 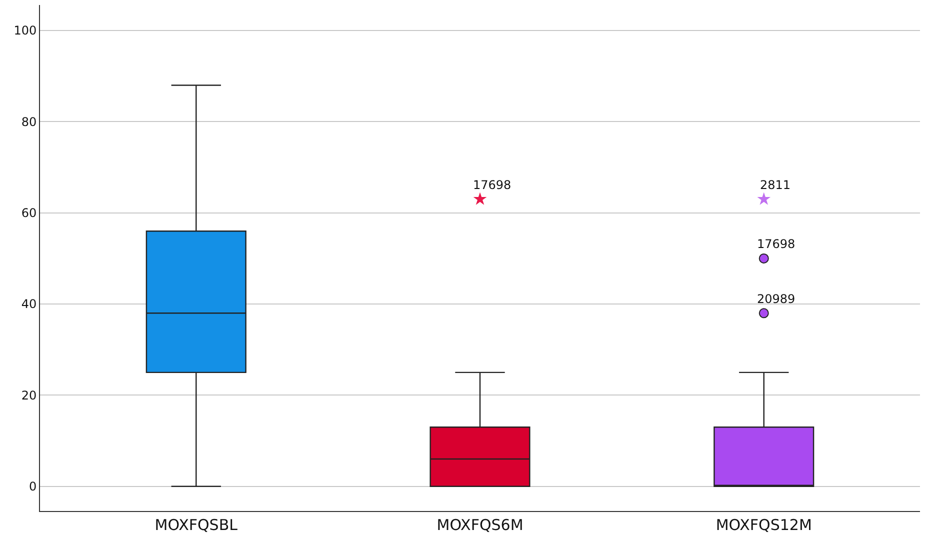 I want to click on annotation: 20989, so click(x=776, y=299).